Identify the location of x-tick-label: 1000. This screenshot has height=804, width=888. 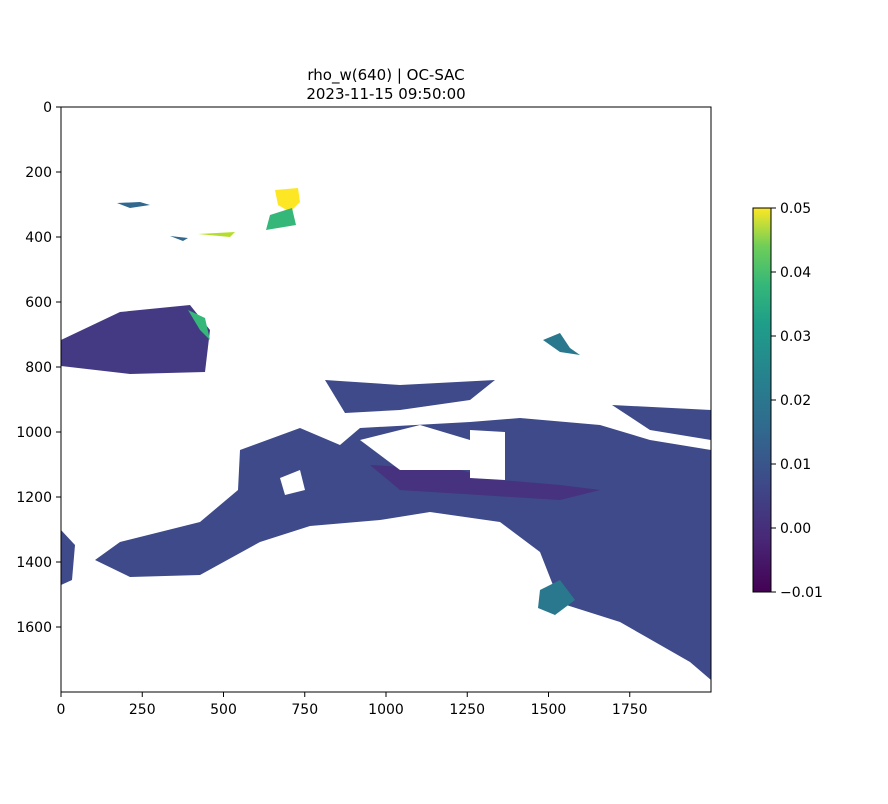
(386, 710).